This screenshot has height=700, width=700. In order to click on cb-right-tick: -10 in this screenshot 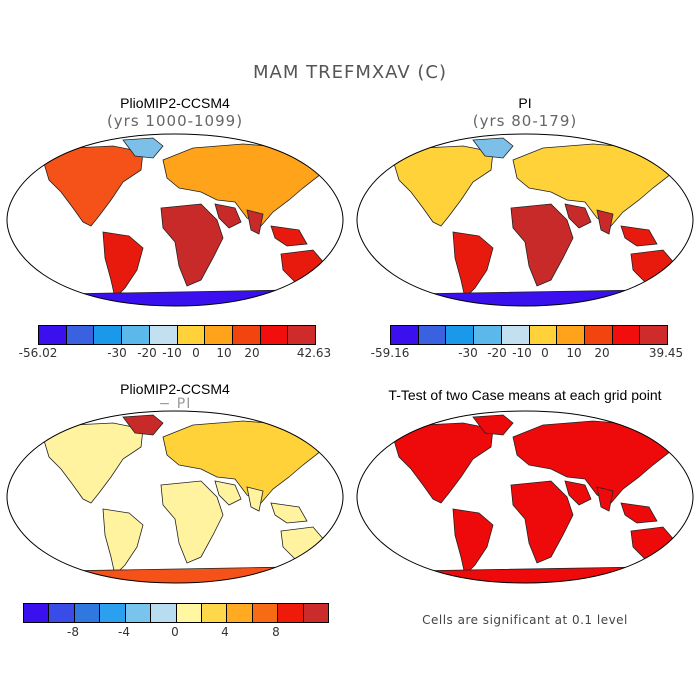, I will do `click(522, 353)`.